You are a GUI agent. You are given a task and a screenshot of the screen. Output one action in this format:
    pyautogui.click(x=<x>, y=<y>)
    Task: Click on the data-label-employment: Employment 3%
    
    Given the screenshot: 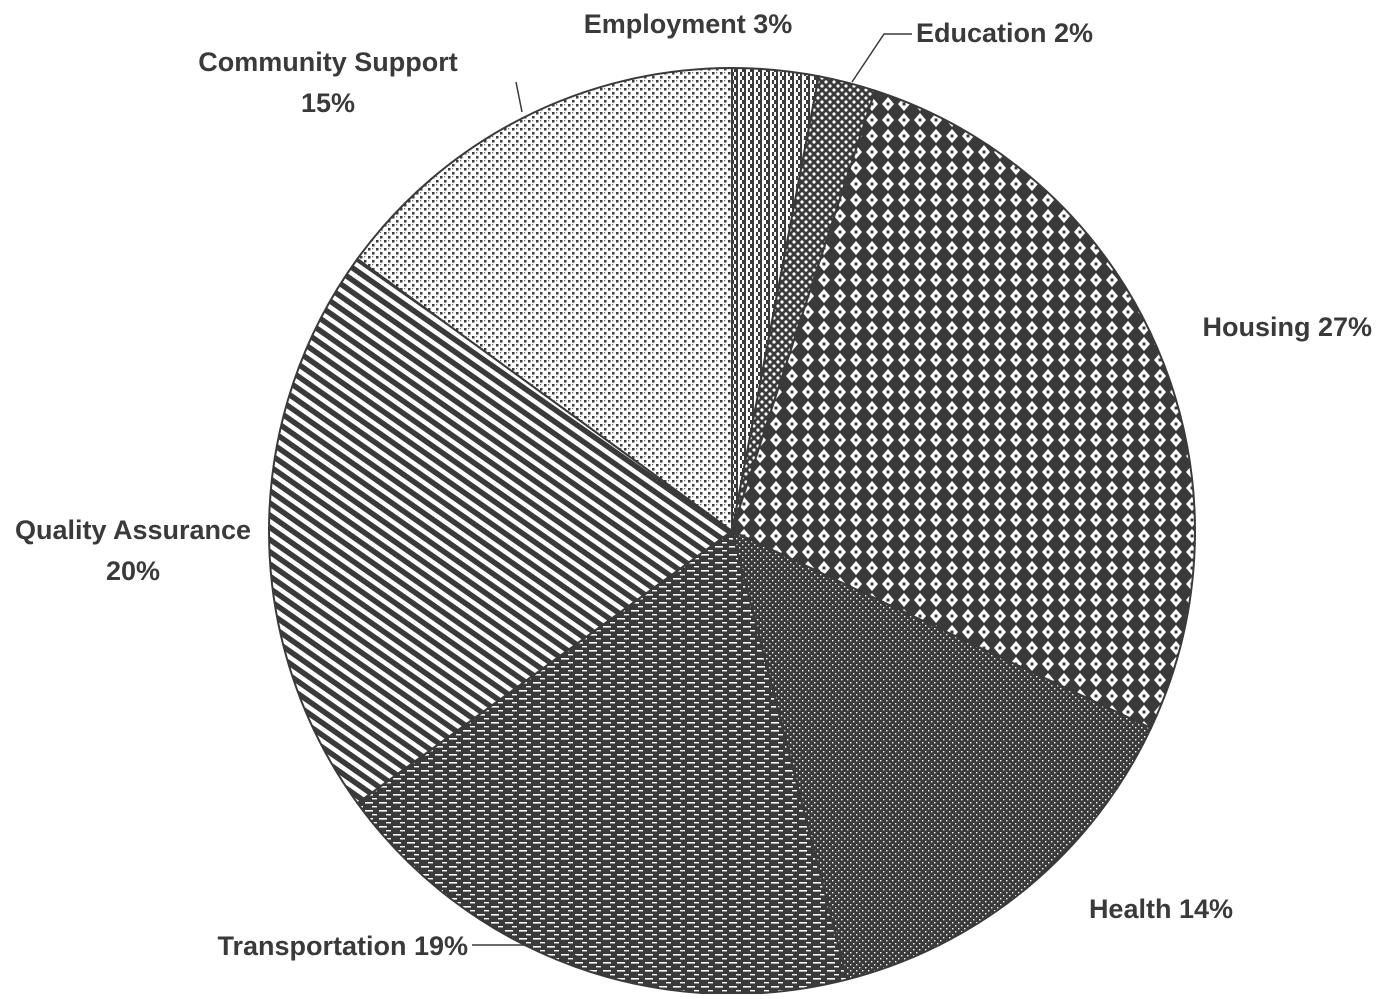 What is the action you would take?
    pyautogui.click(x=688, y=24)
    